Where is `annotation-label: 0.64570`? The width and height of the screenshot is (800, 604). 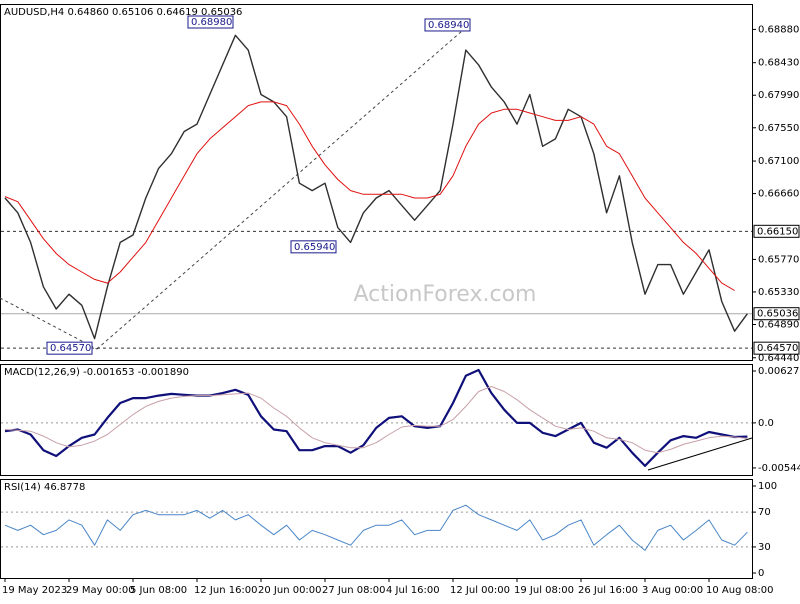 annotation-label: 0.64570 is located at coordinates (70, 348).